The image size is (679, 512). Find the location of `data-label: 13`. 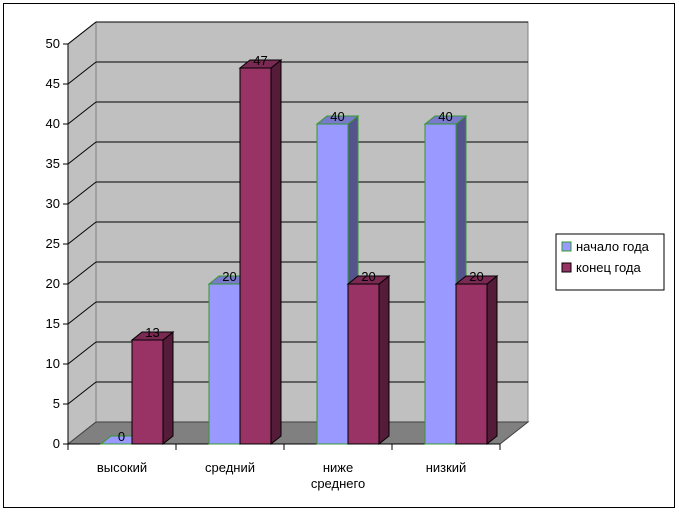

data-label: 13 is located at coordinates (152, 332).